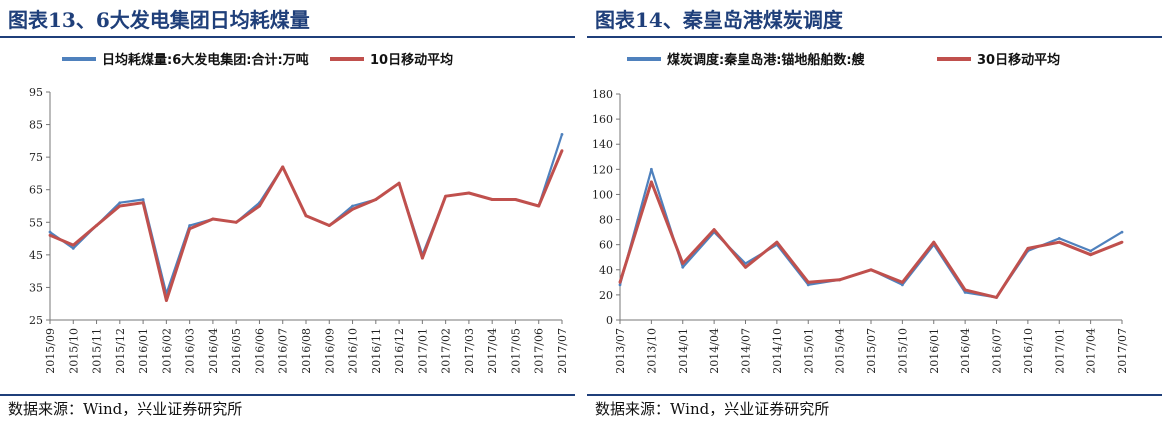 This screenshot has height=440, width=1167. Describe the element at coordinates (602, 119) in the screenshot. I see `y-tick-label: 160` at that location.